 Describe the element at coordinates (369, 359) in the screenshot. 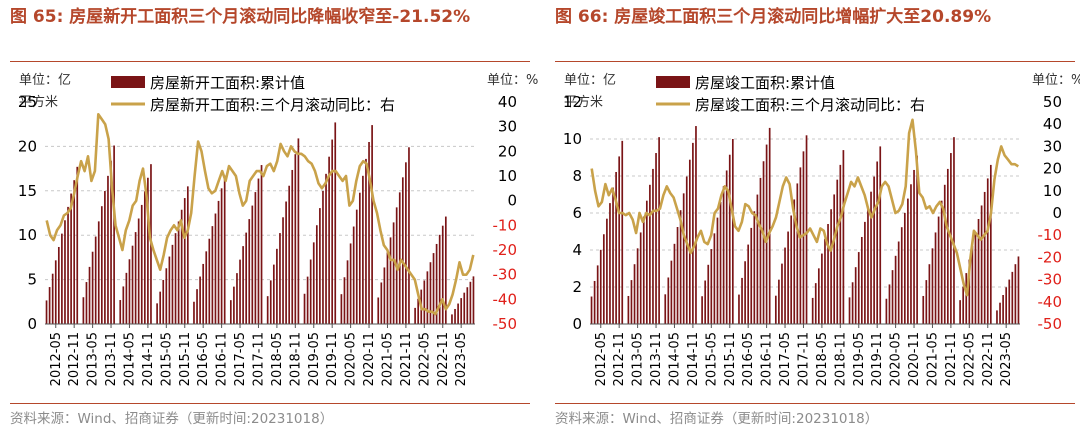

I see `x-tick-label: 2020-11` at that location.